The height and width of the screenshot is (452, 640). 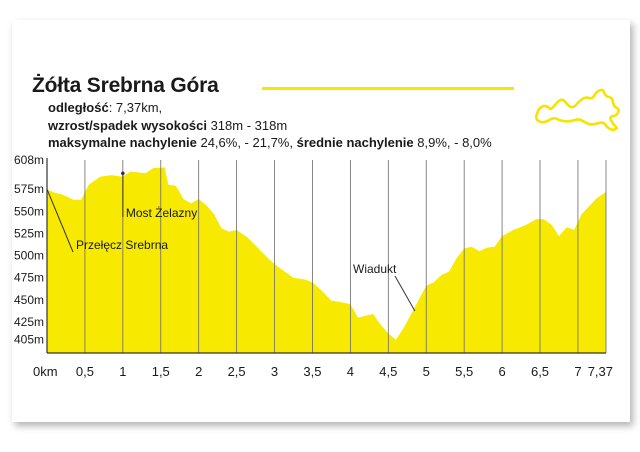 What do you see at coordinates (312, 371) in the screenshot?
I see `x-tick-label: 3,5` at bounding box center [312, 371].